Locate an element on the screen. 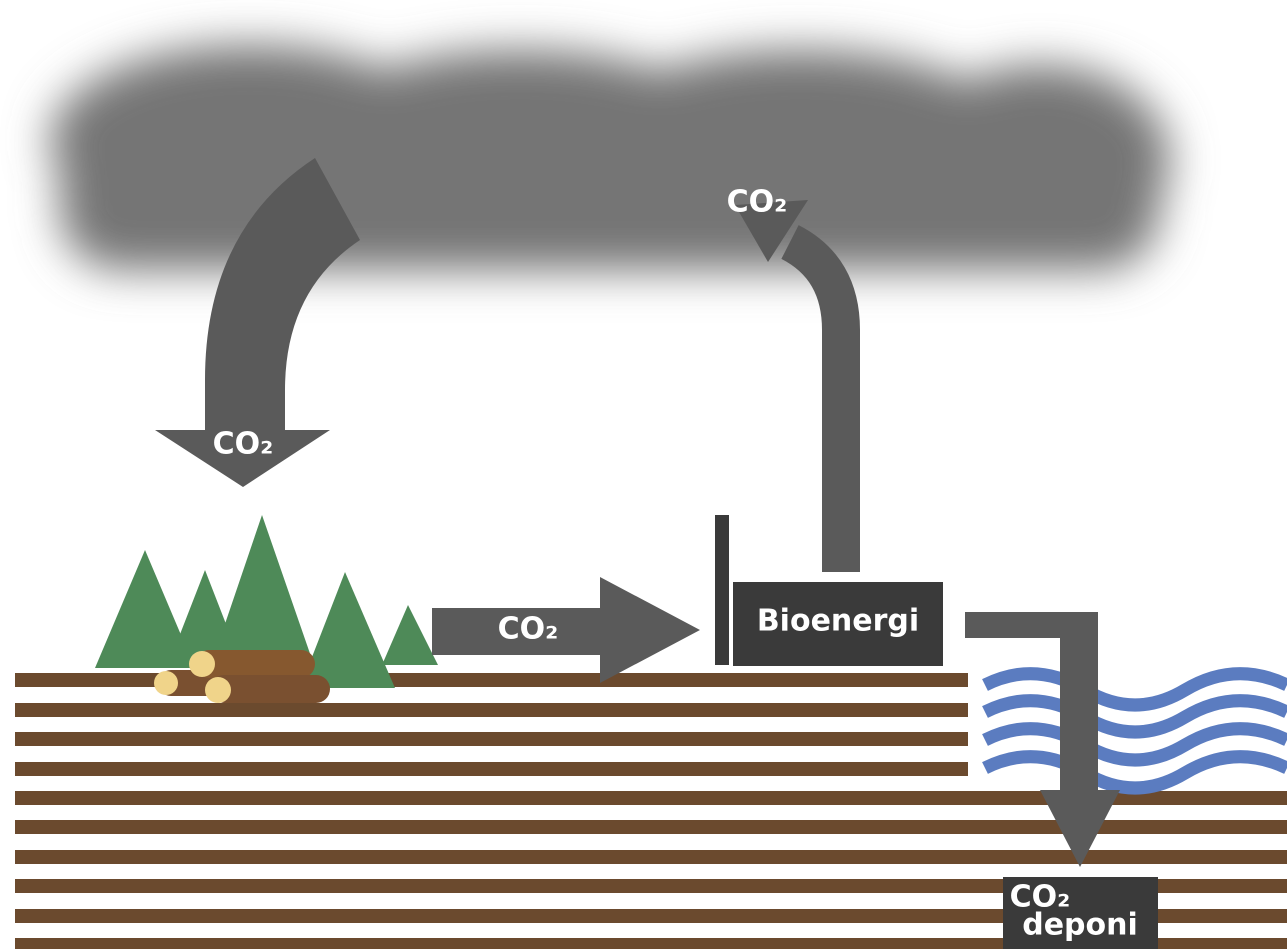 The height and width of the screenshot is (949, 1287). arrow-down is located at coordinates (257, 322).